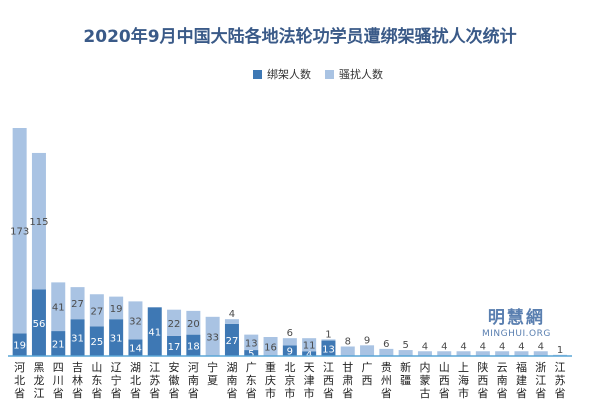 The width and height of the screenshot is (600, 400). I want to click on label-harass-25: 4, so click(502, 346).